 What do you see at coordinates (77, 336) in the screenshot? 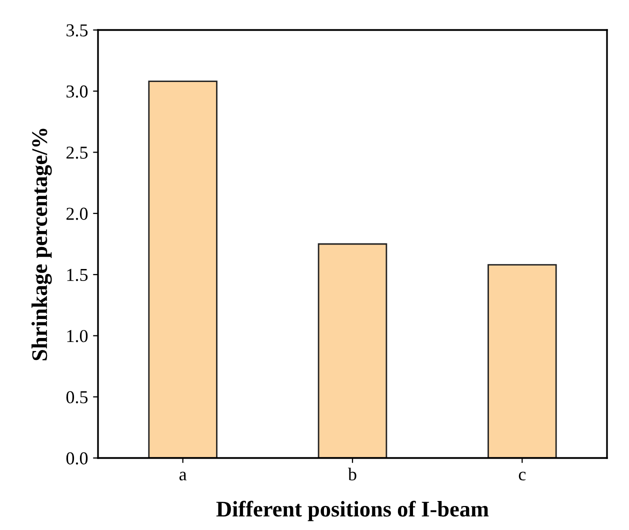
I see `y-tick-label: 1.0` at bounding box center [77, 336].